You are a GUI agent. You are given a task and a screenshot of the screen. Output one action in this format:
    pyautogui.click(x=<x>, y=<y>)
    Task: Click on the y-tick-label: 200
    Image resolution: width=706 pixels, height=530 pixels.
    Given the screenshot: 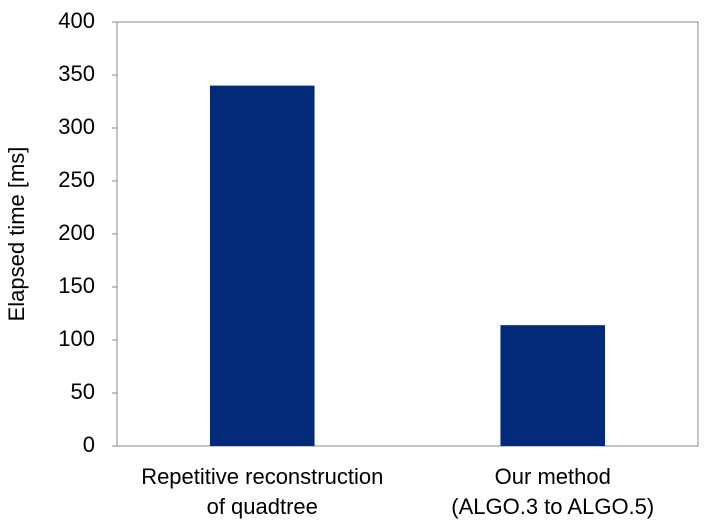 What is the action you would take?
    pyautogui.click(x=76, y=232)
    